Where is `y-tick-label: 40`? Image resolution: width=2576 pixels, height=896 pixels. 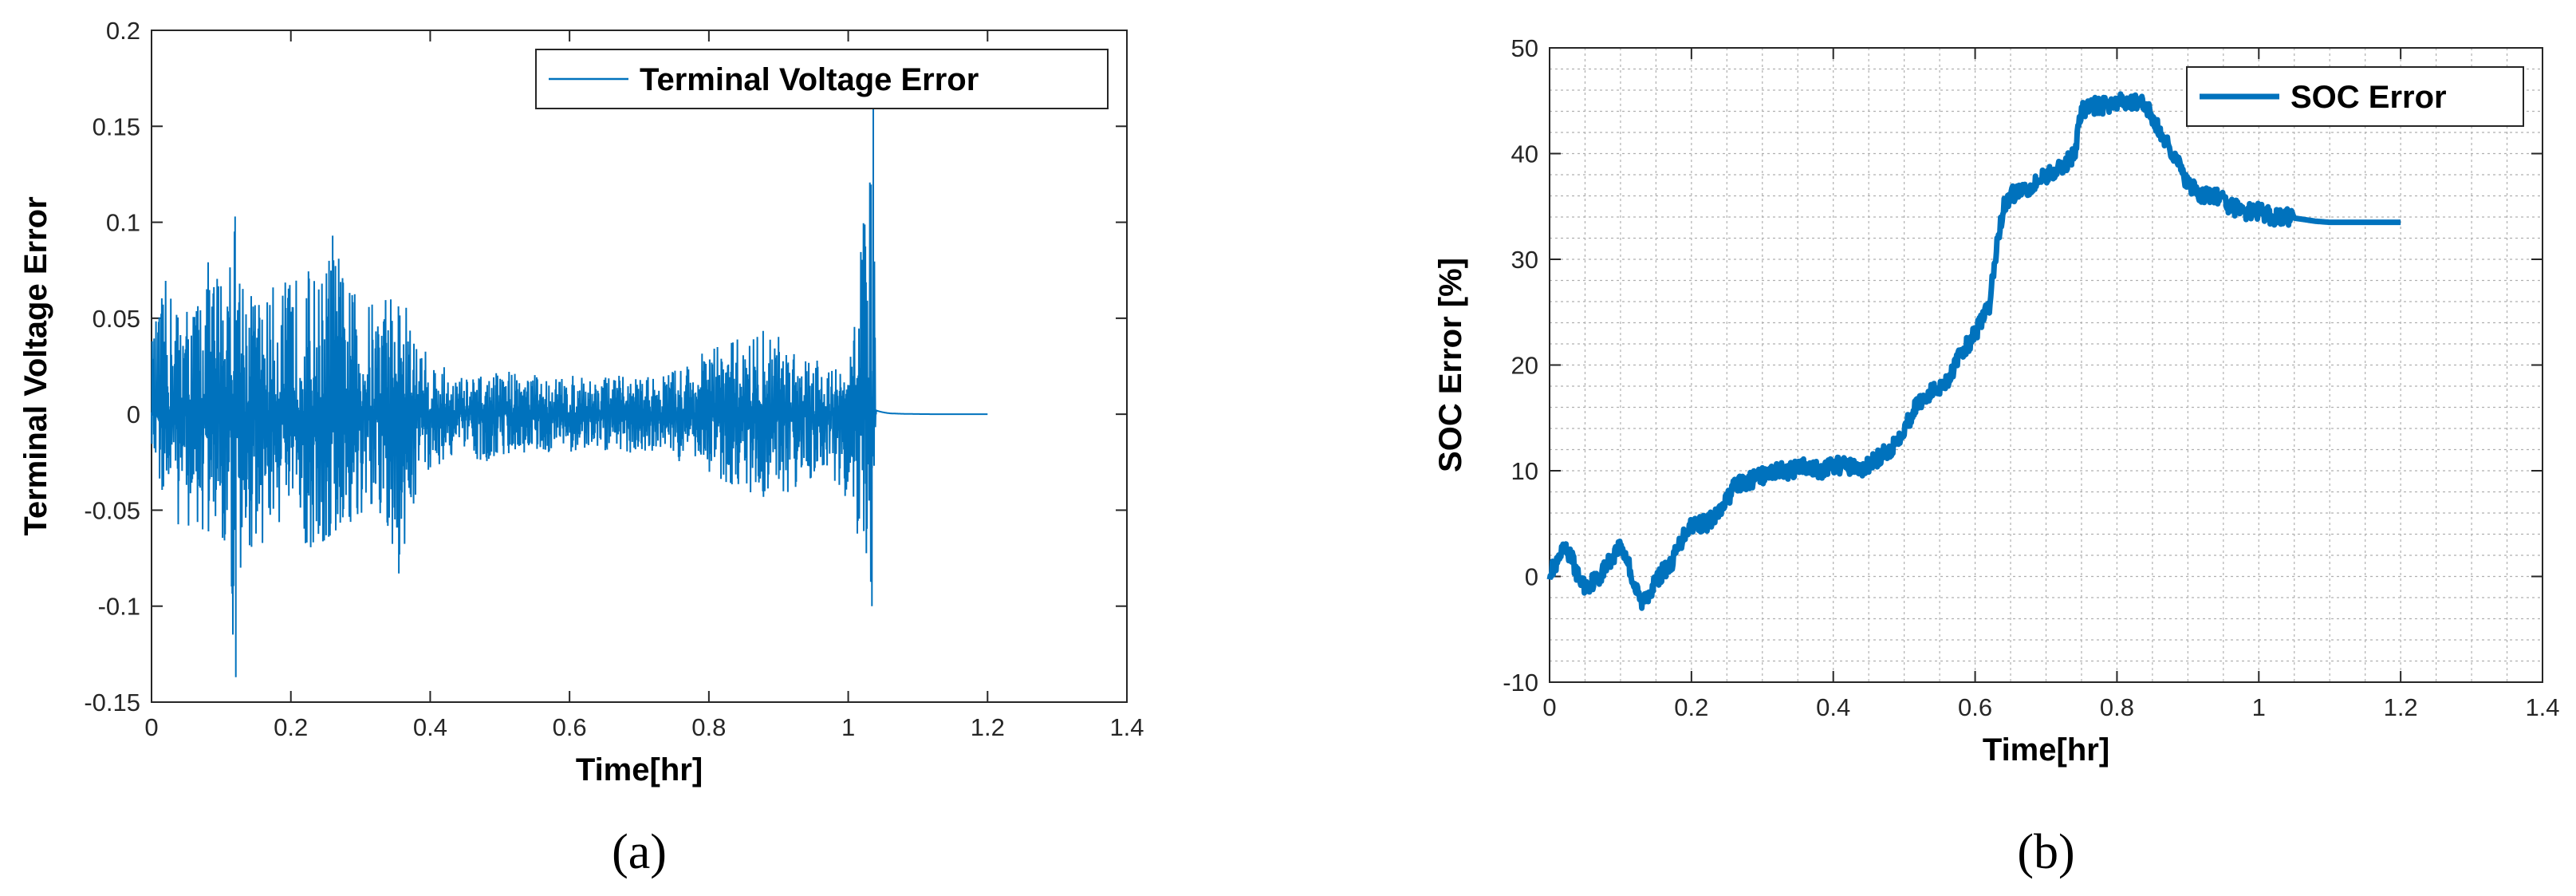 y-tick-label: 40 is located at coordinates (1524, 154).